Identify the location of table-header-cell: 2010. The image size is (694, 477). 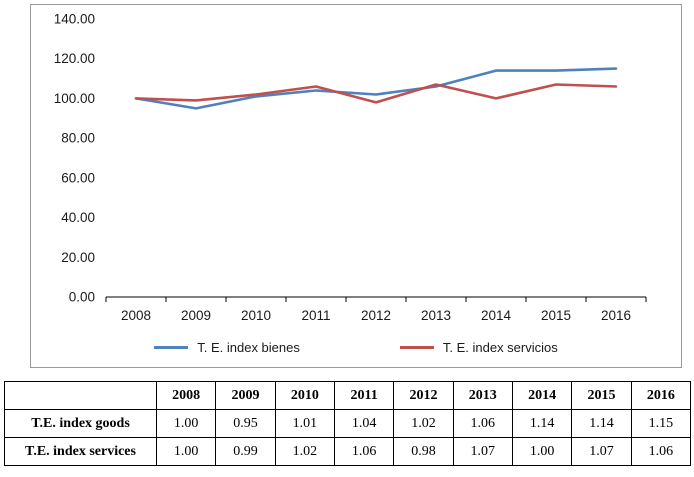
(304, 395).